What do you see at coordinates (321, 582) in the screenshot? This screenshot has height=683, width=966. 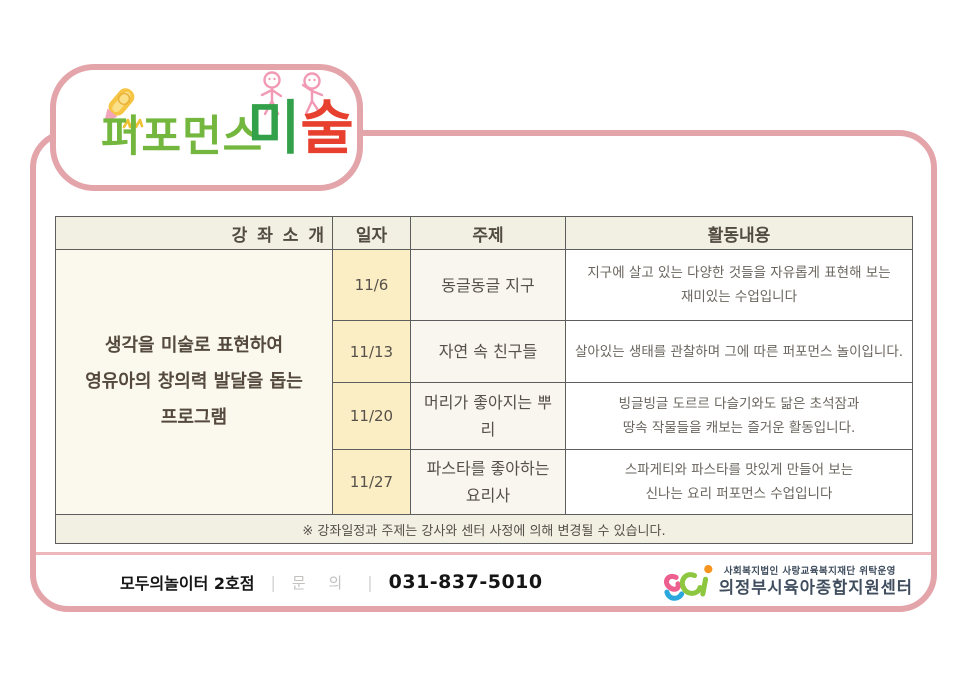 I see `contact-label: 문 의` at bounding box center [321, 582].